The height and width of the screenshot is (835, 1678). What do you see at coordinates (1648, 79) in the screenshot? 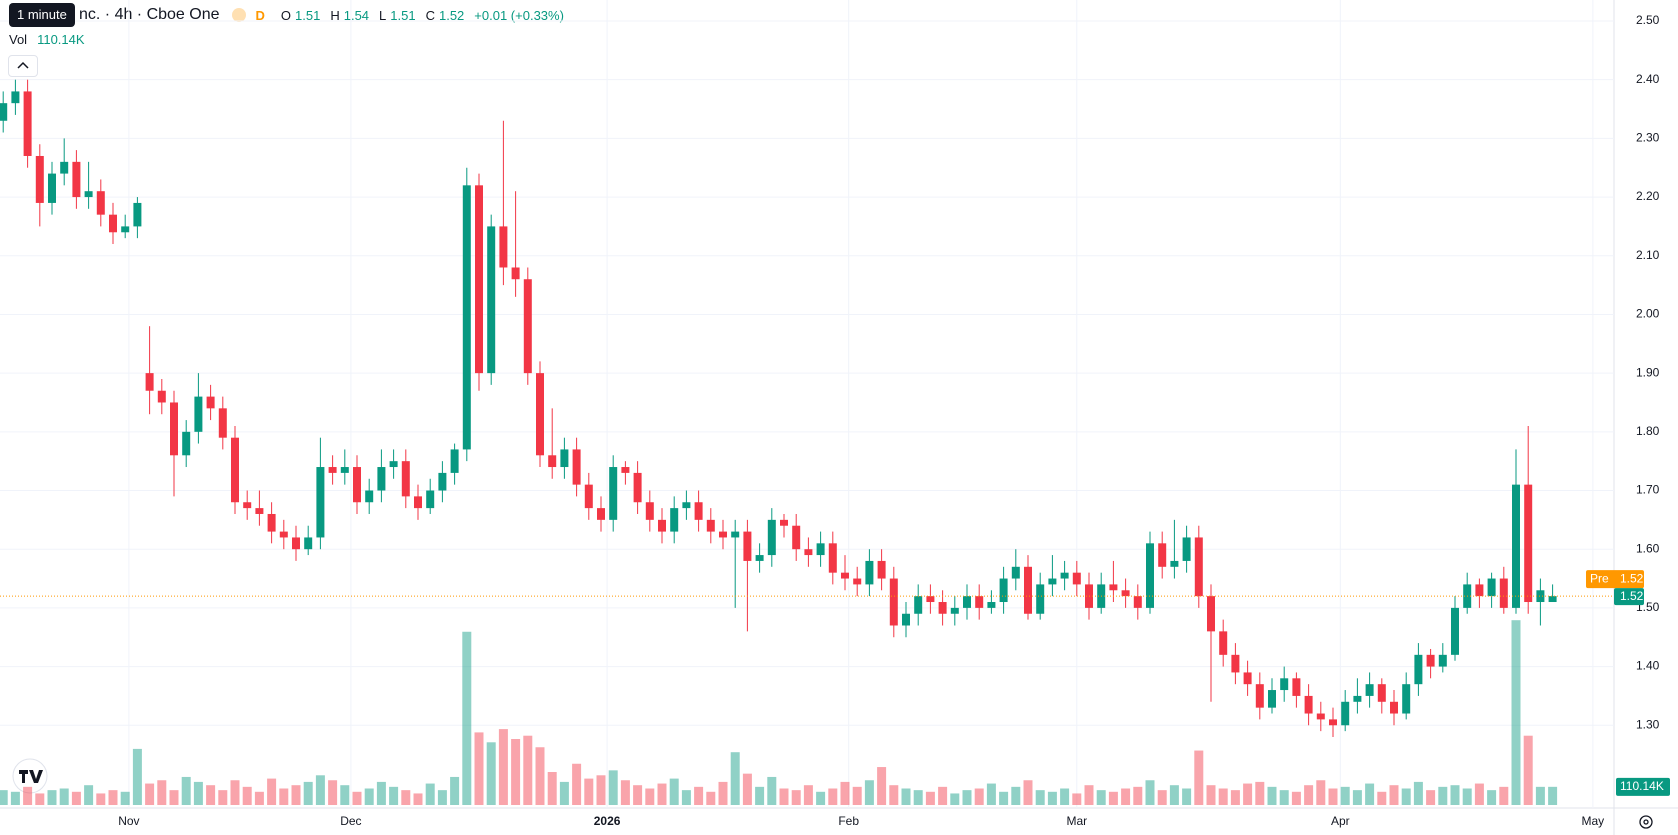
I see `y-tick-label: 2.40` at bounding box center [1648, 79].